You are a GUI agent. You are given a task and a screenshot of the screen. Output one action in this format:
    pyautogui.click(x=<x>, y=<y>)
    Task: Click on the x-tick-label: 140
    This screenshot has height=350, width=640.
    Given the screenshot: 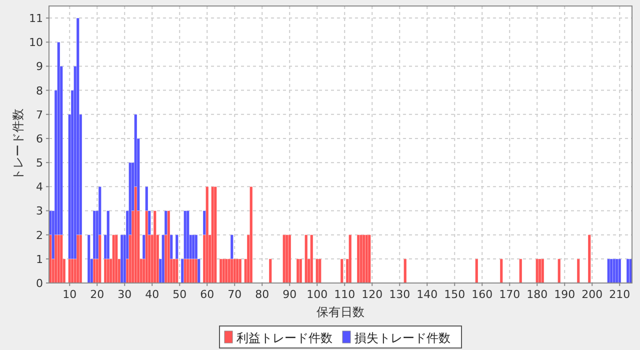 What is the action you would take?
    pyautogui.click(x=427, y=294)
    